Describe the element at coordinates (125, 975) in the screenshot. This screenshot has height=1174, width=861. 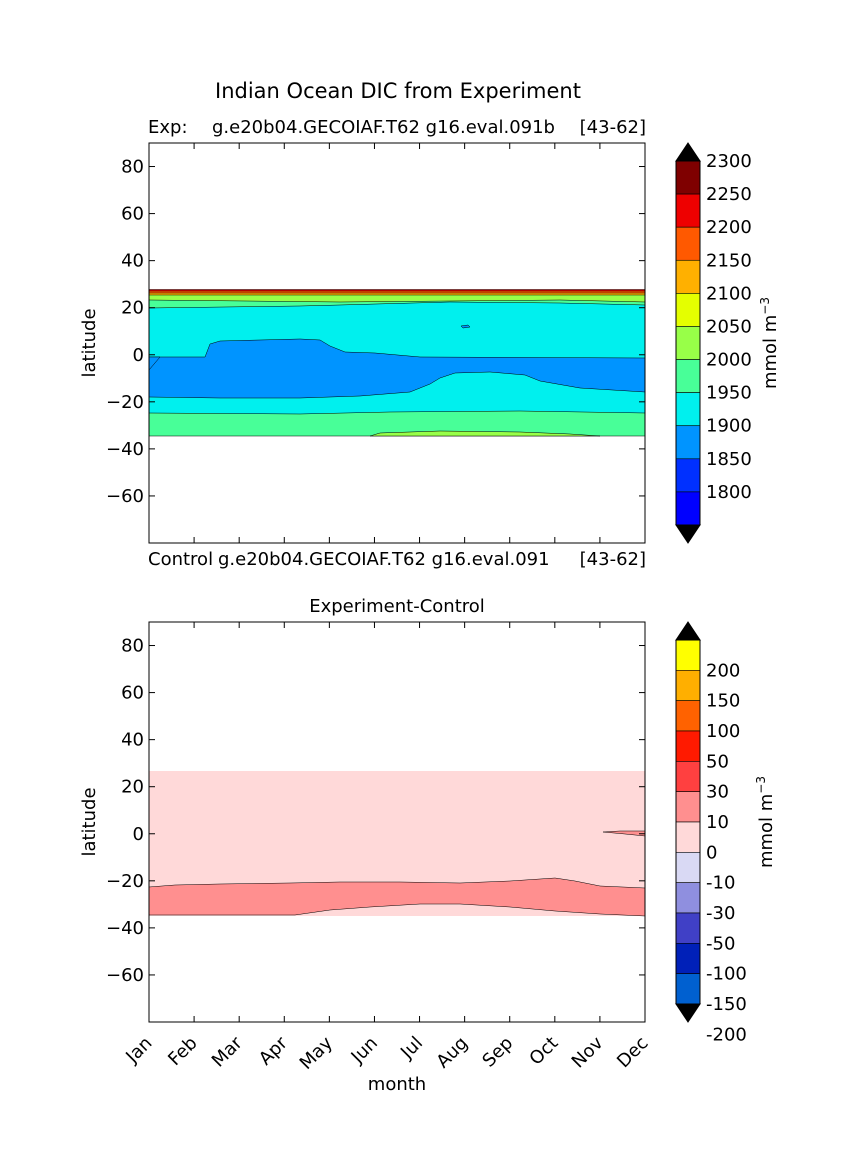
I see `bottom-ytick-label: −60` at that location.